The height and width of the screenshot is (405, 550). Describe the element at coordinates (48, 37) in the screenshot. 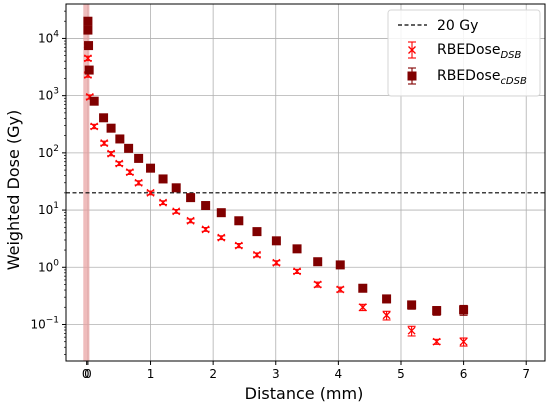

I see `y-tick-label: 10⁴` at that location.